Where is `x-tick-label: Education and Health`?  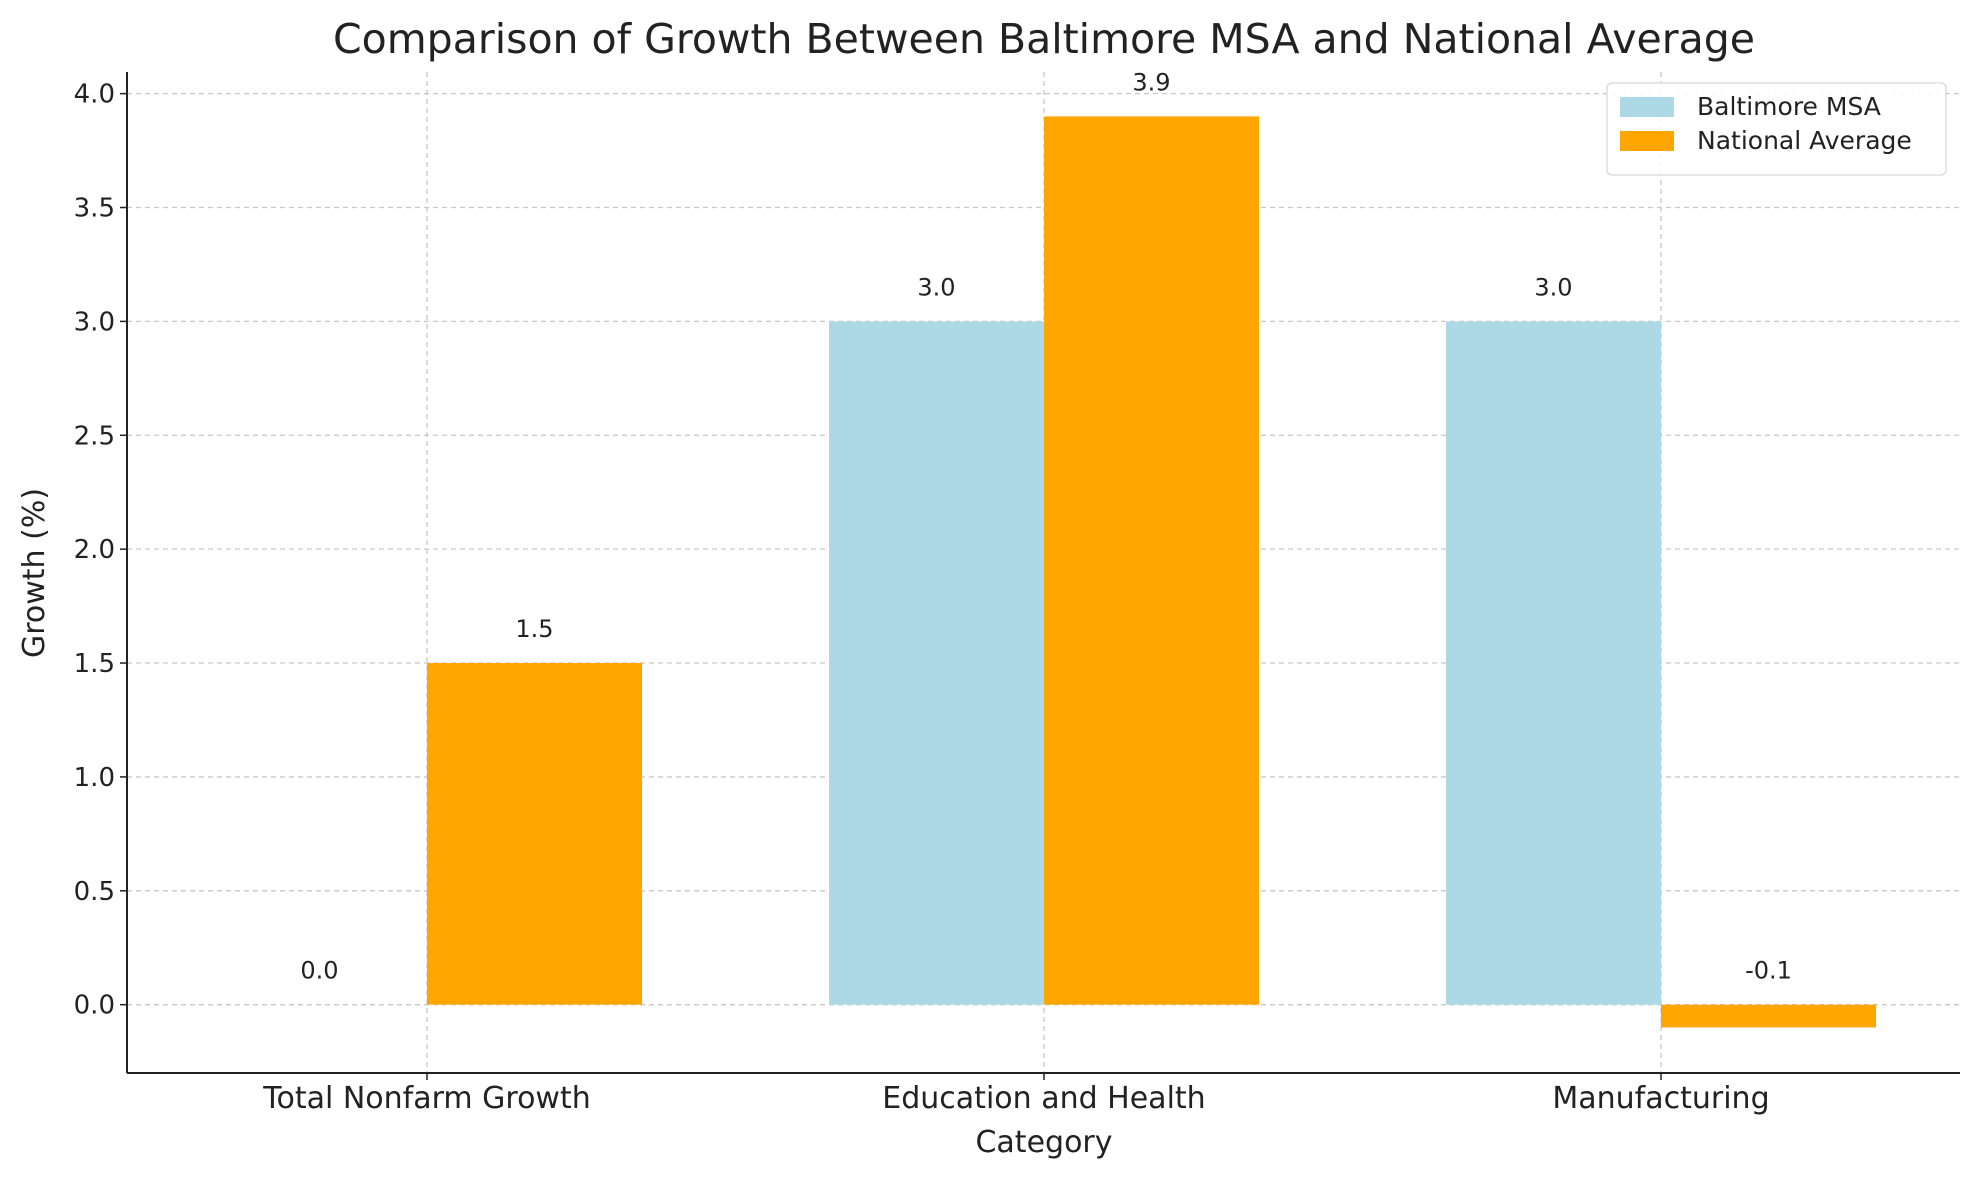
x-tick-label: Education and Health is located at coordinates (1043, 1098).